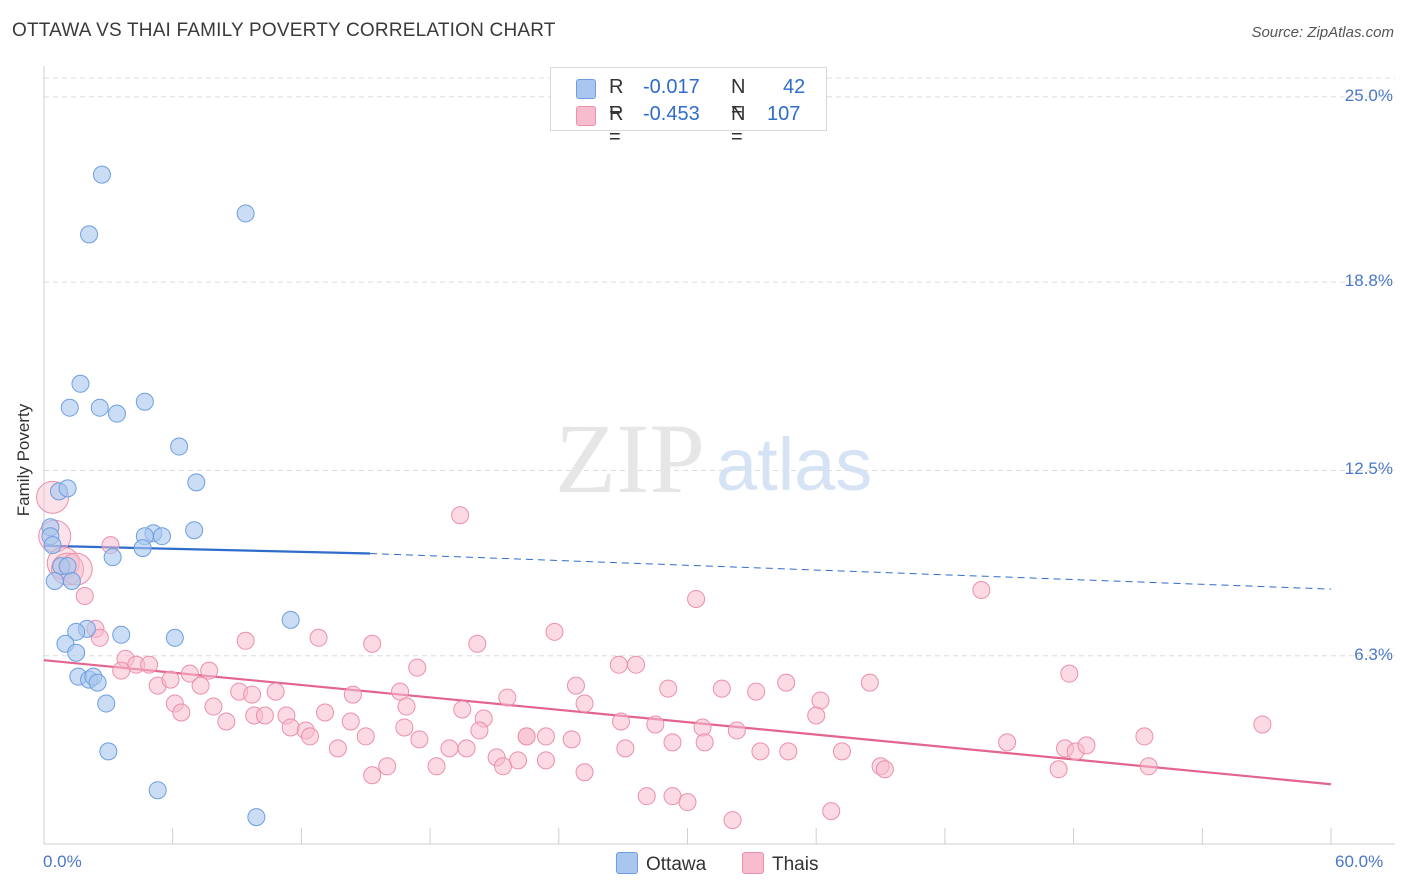 This screenshot has height=892, width=1406. I want to click on bottom-legend-ottawa: Ottawa, so click(661, 864).